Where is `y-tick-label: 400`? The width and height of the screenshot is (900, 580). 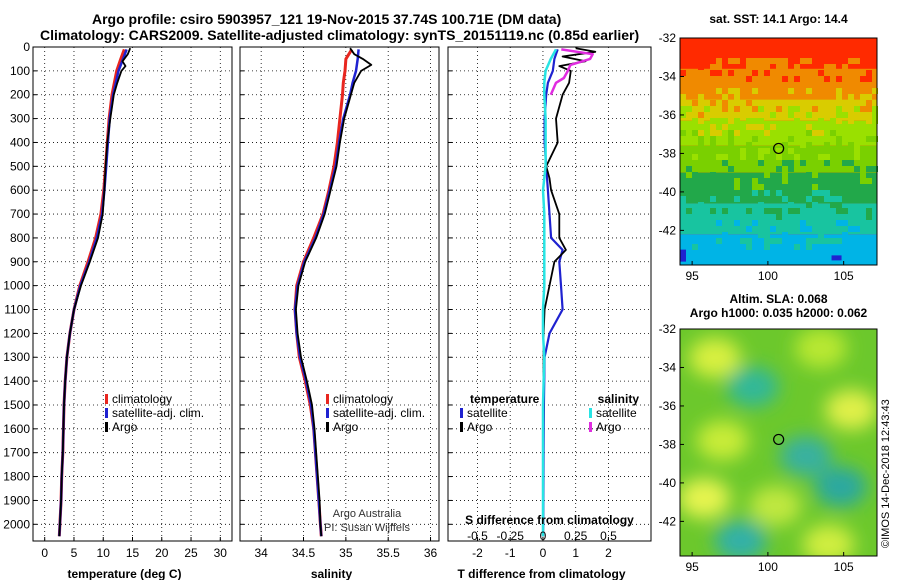 y-tick-label: 400 is located at coordinates (20, 142).